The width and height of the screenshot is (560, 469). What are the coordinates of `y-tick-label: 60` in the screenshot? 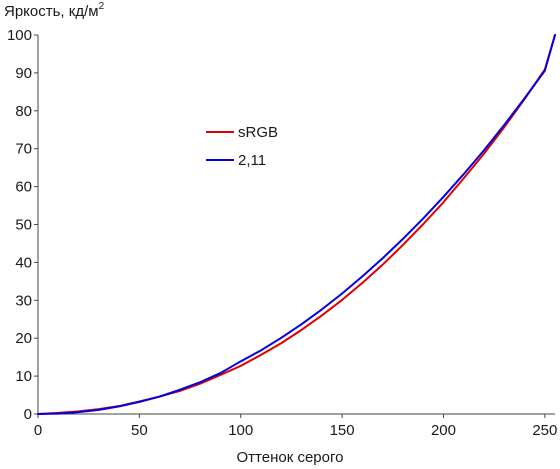 It's located at (23, 187).